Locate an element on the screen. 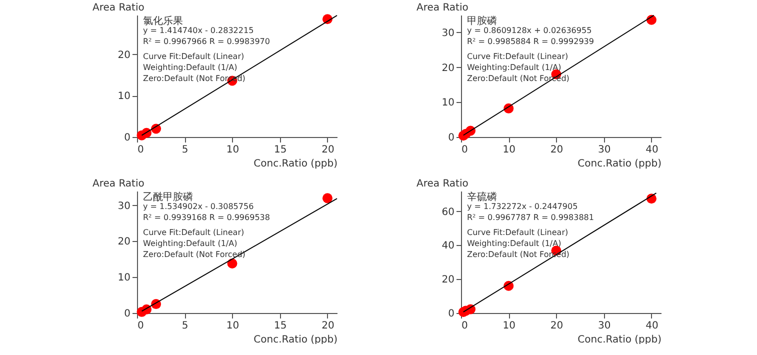  annotation: R² = 0.9939168 R = 0.9969538 is located at coordinates (206, 217).